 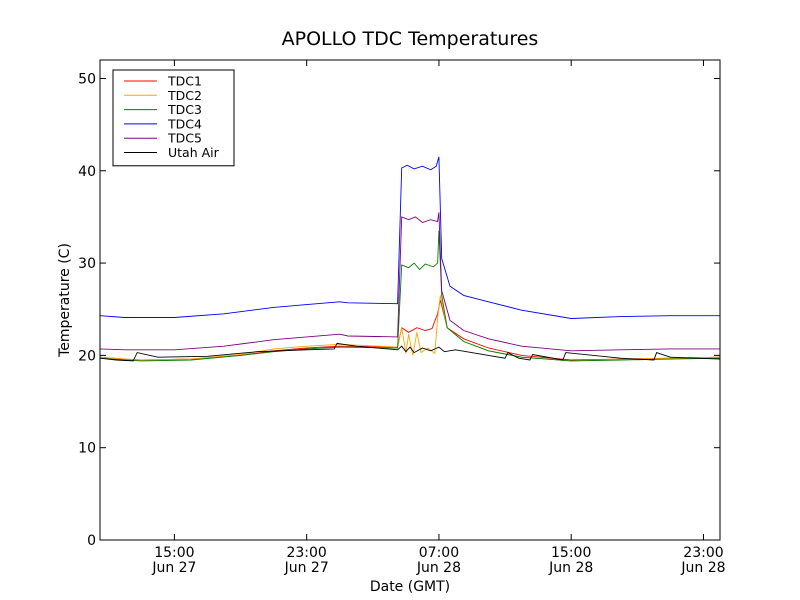 I want to click on legend-box, so click(x=173, y=118).